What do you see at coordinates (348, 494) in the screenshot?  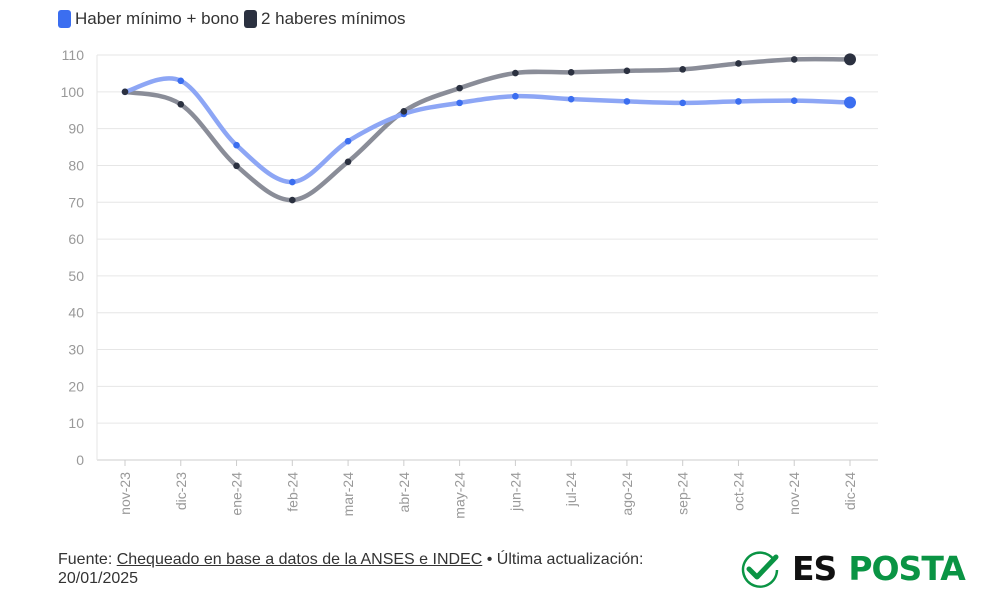 I see `x-tick-label: mar-24` at bounding box center [348, 494].